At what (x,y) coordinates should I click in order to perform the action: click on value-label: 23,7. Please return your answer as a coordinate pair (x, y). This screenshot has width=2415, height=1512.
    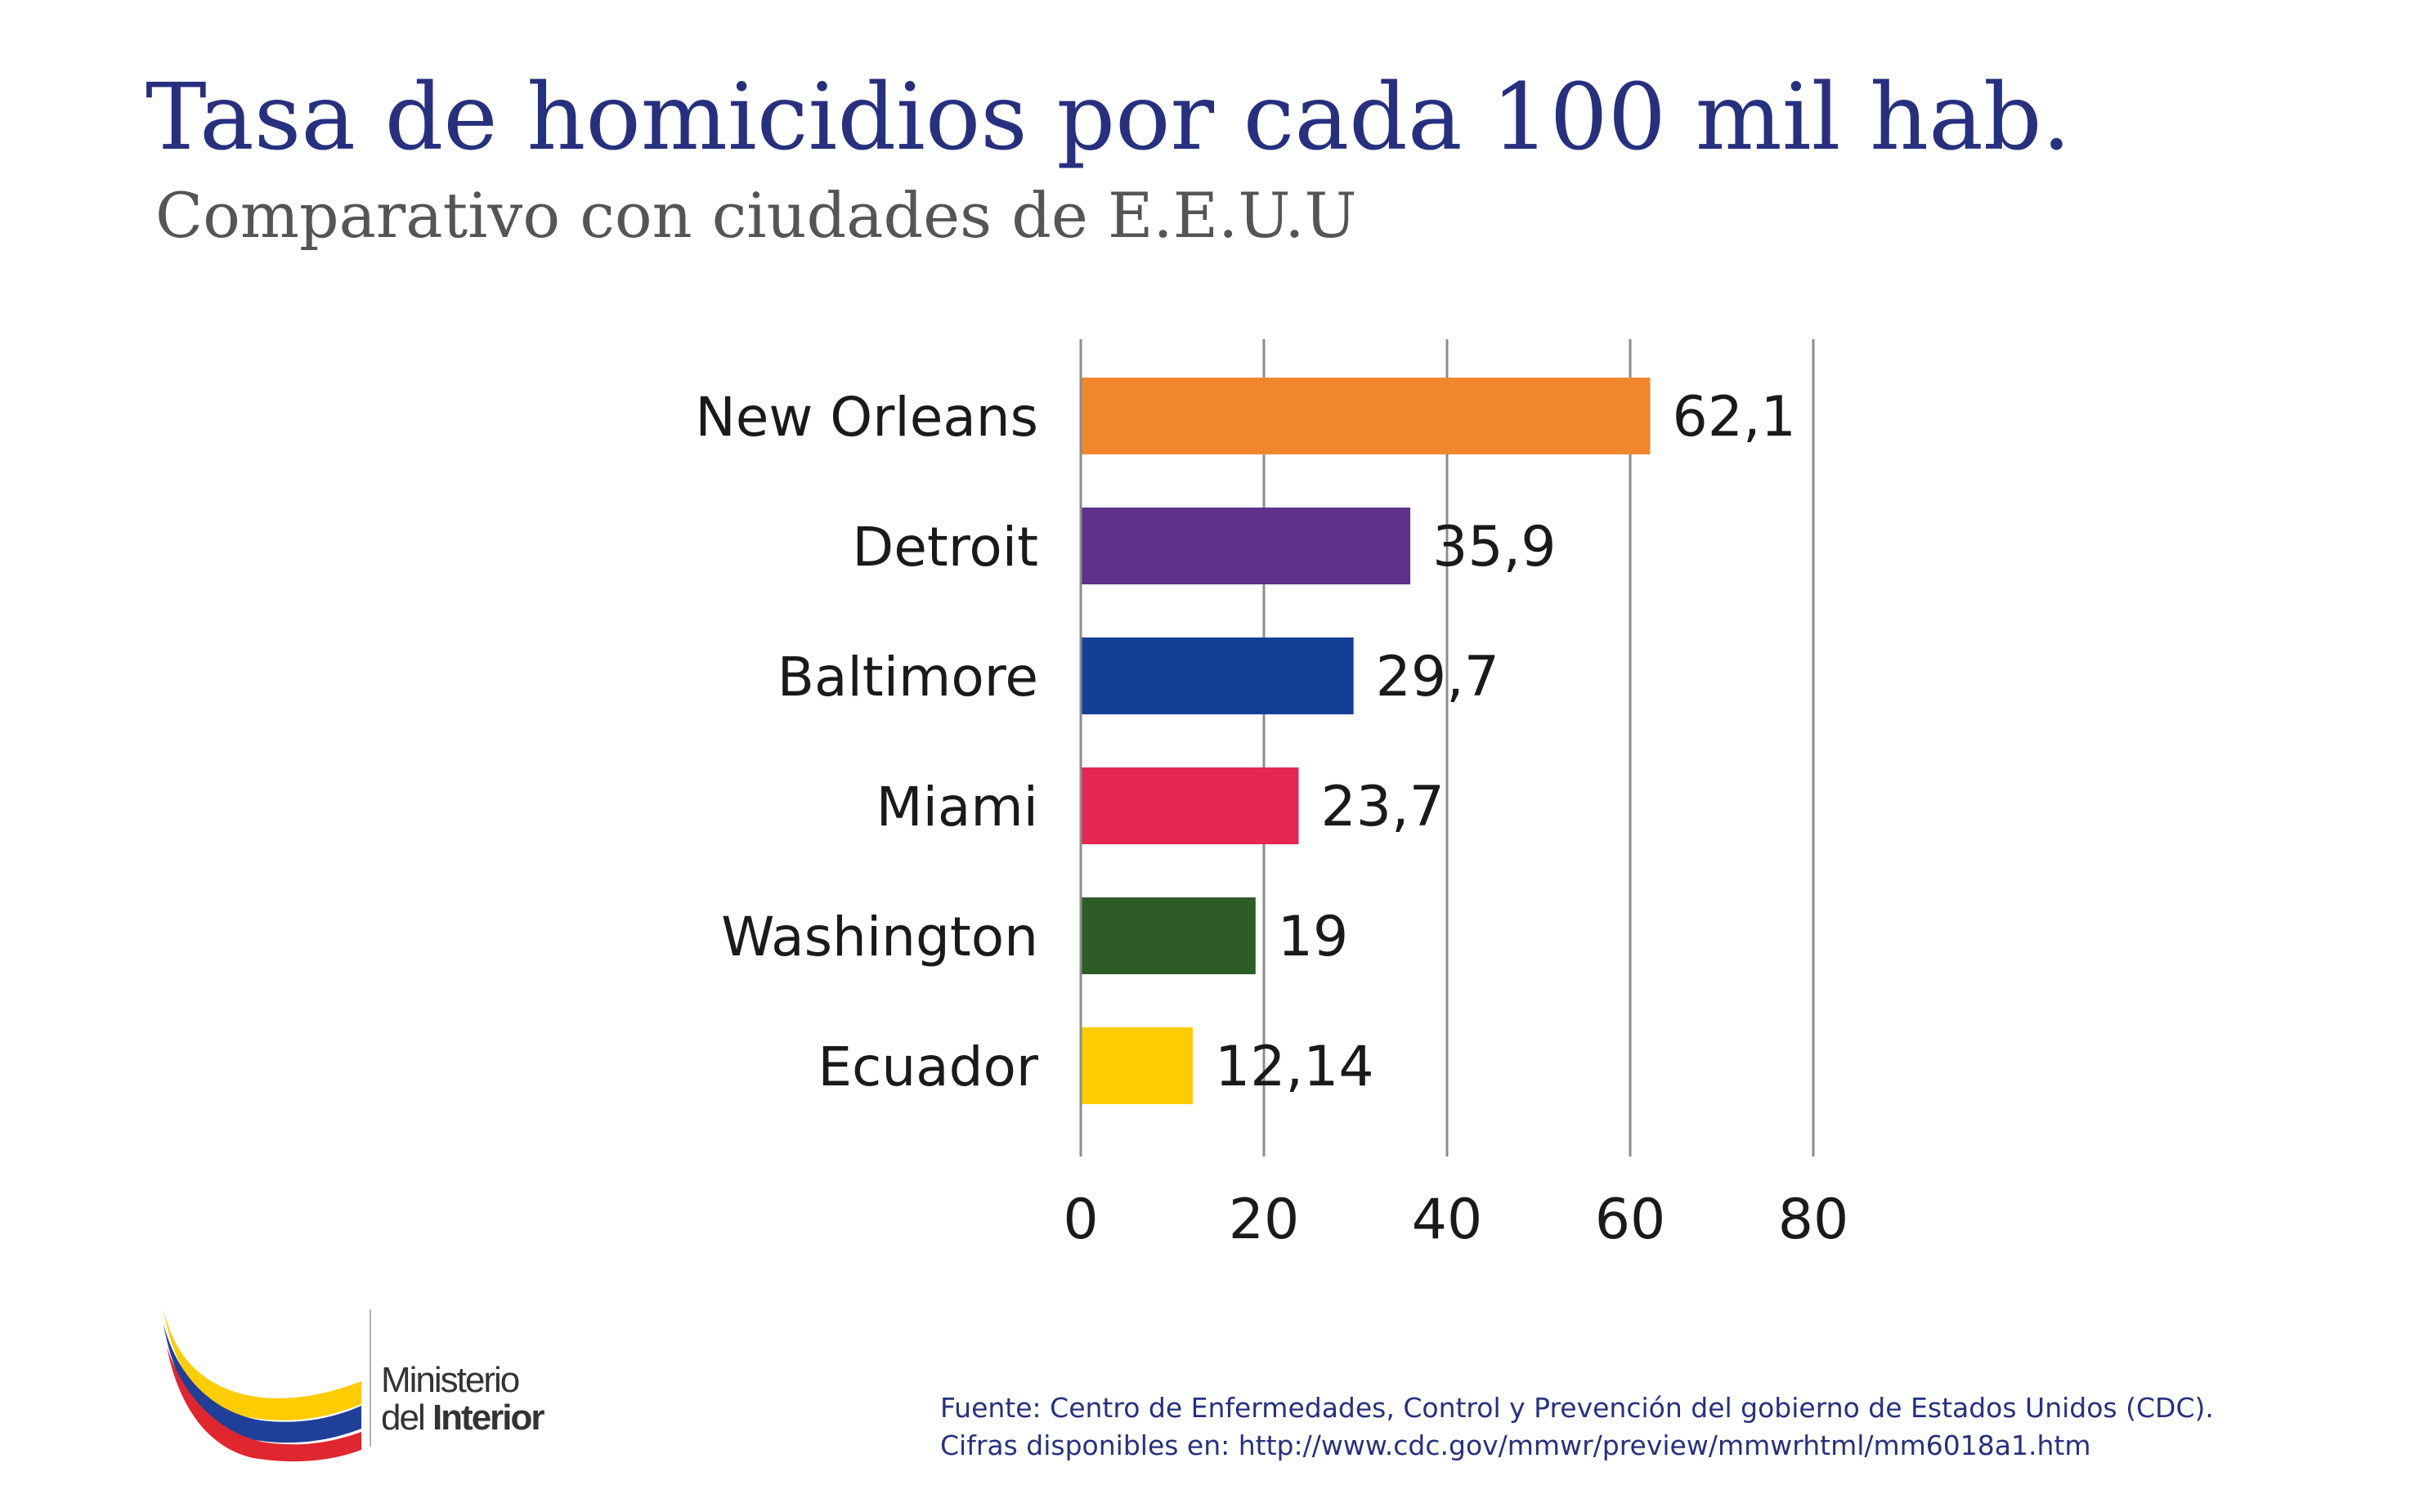
    Looking at the image, I should click on (1382, 807).